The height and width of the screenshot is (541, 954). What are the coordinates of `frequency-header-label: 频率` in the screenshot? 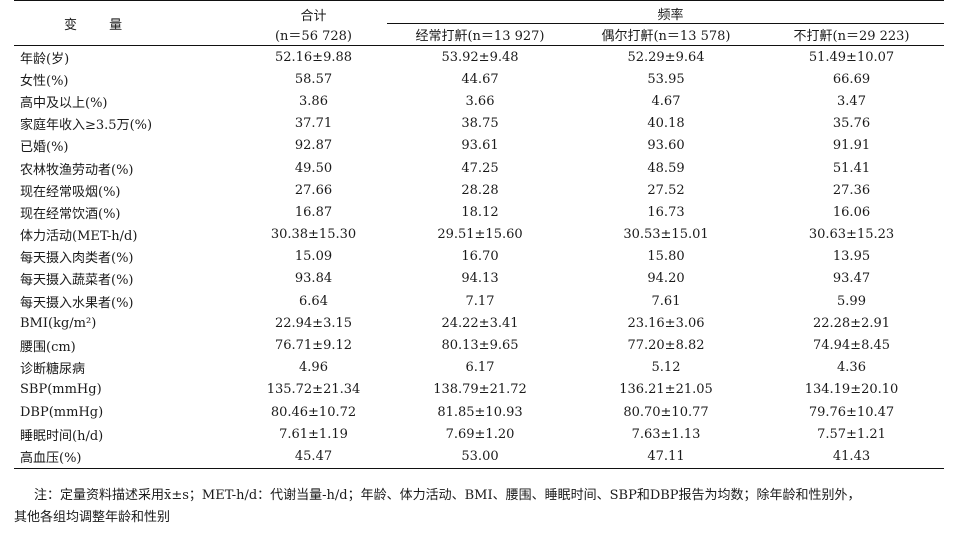 It's located at (670, 15).